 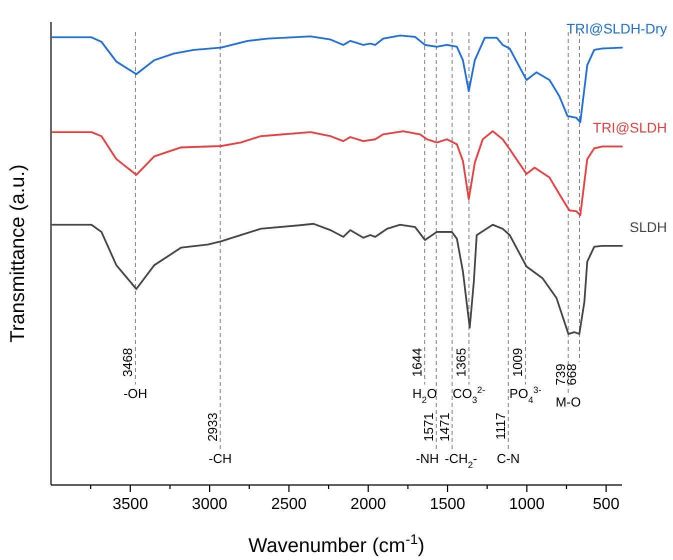 I want to click on ref-line-label: H$_{2}$O, so click(x=424, y=396).